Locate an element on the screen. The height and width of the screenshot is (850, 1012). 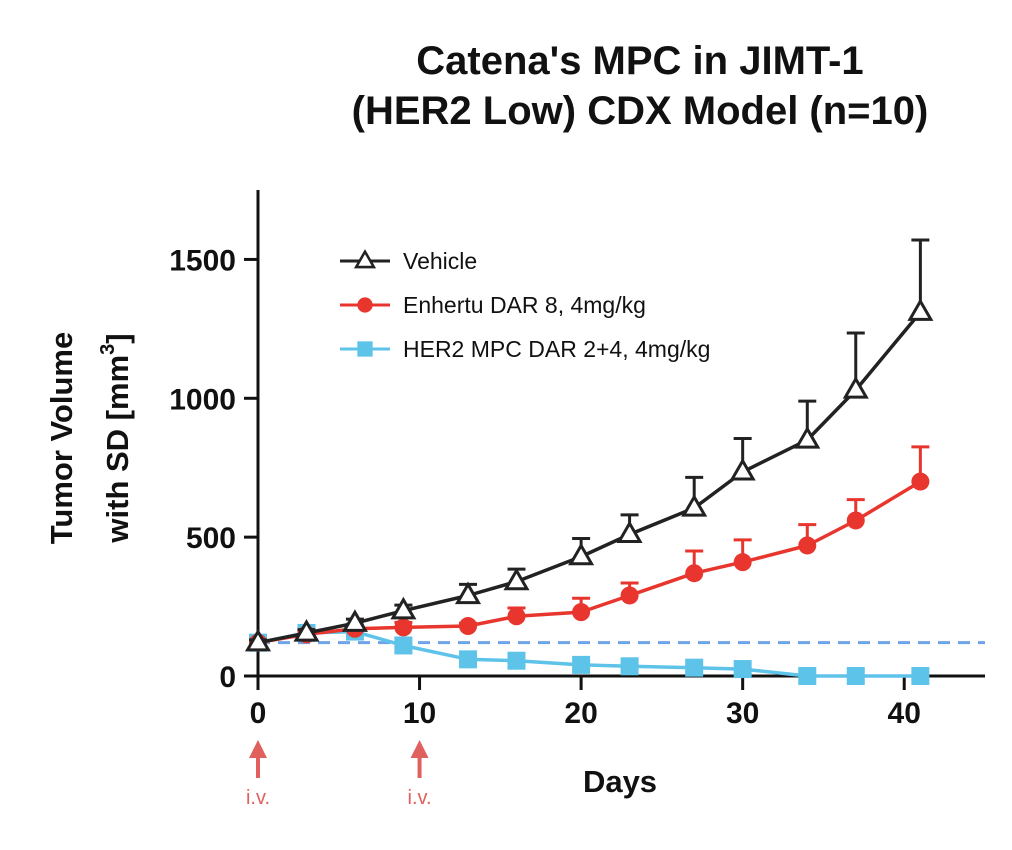
legend-label-1: Enhertu DAR 8, 4mg/kg is located at coordinates (524, 305).